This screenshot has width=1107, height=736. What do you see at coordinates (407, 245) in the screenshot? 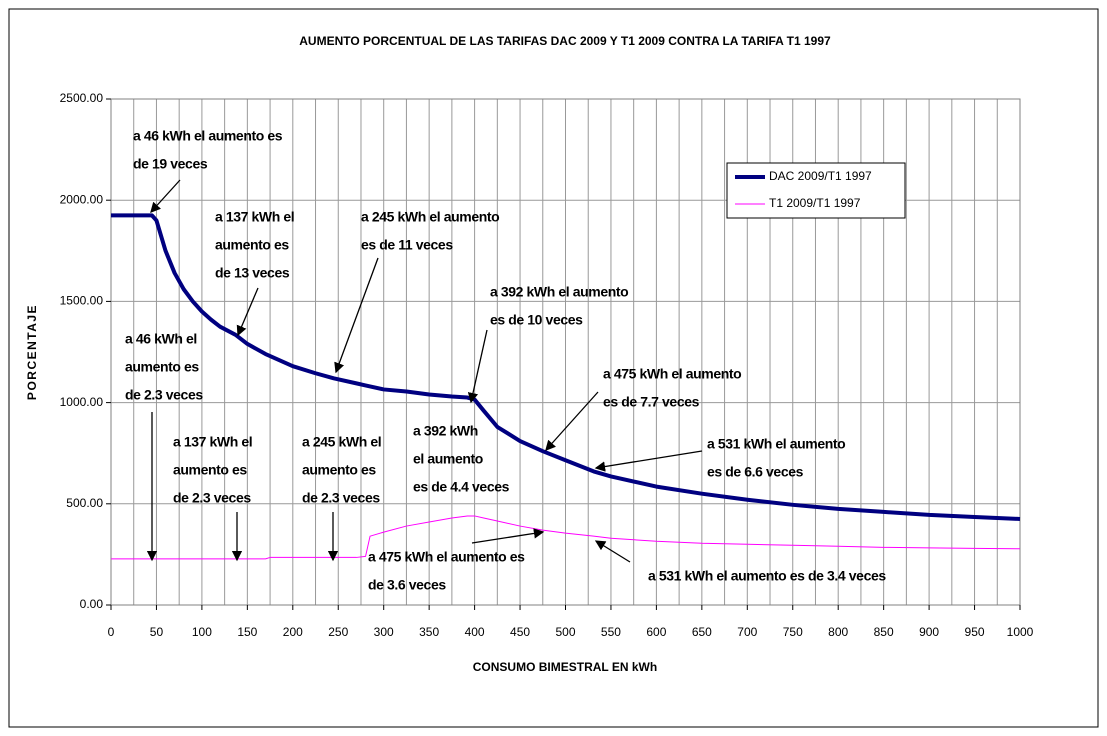
I see `annotation: es de 11 veces` at bounding box center [407, 245].